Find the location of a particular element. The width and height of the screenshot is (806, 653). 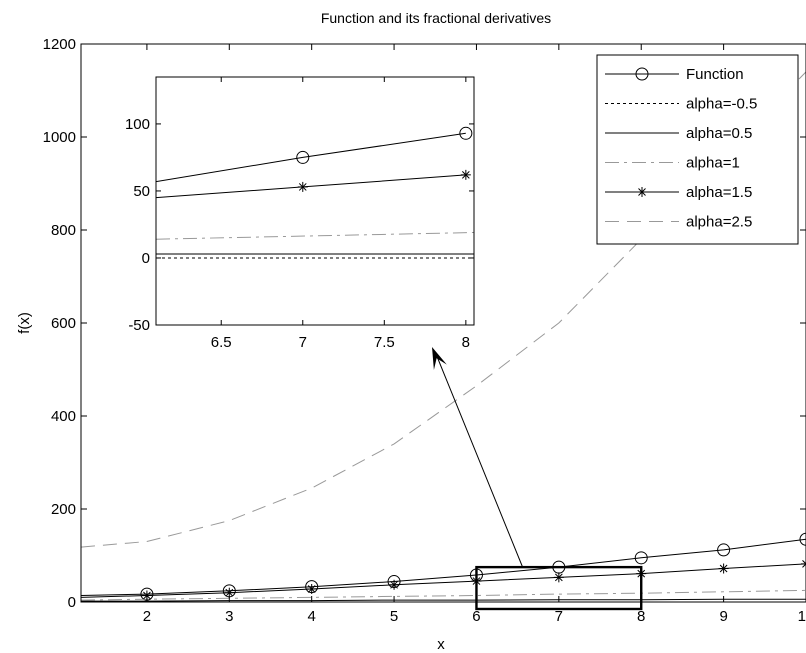

x-tick-label-1: 3 is located at coordinates (229, 616).